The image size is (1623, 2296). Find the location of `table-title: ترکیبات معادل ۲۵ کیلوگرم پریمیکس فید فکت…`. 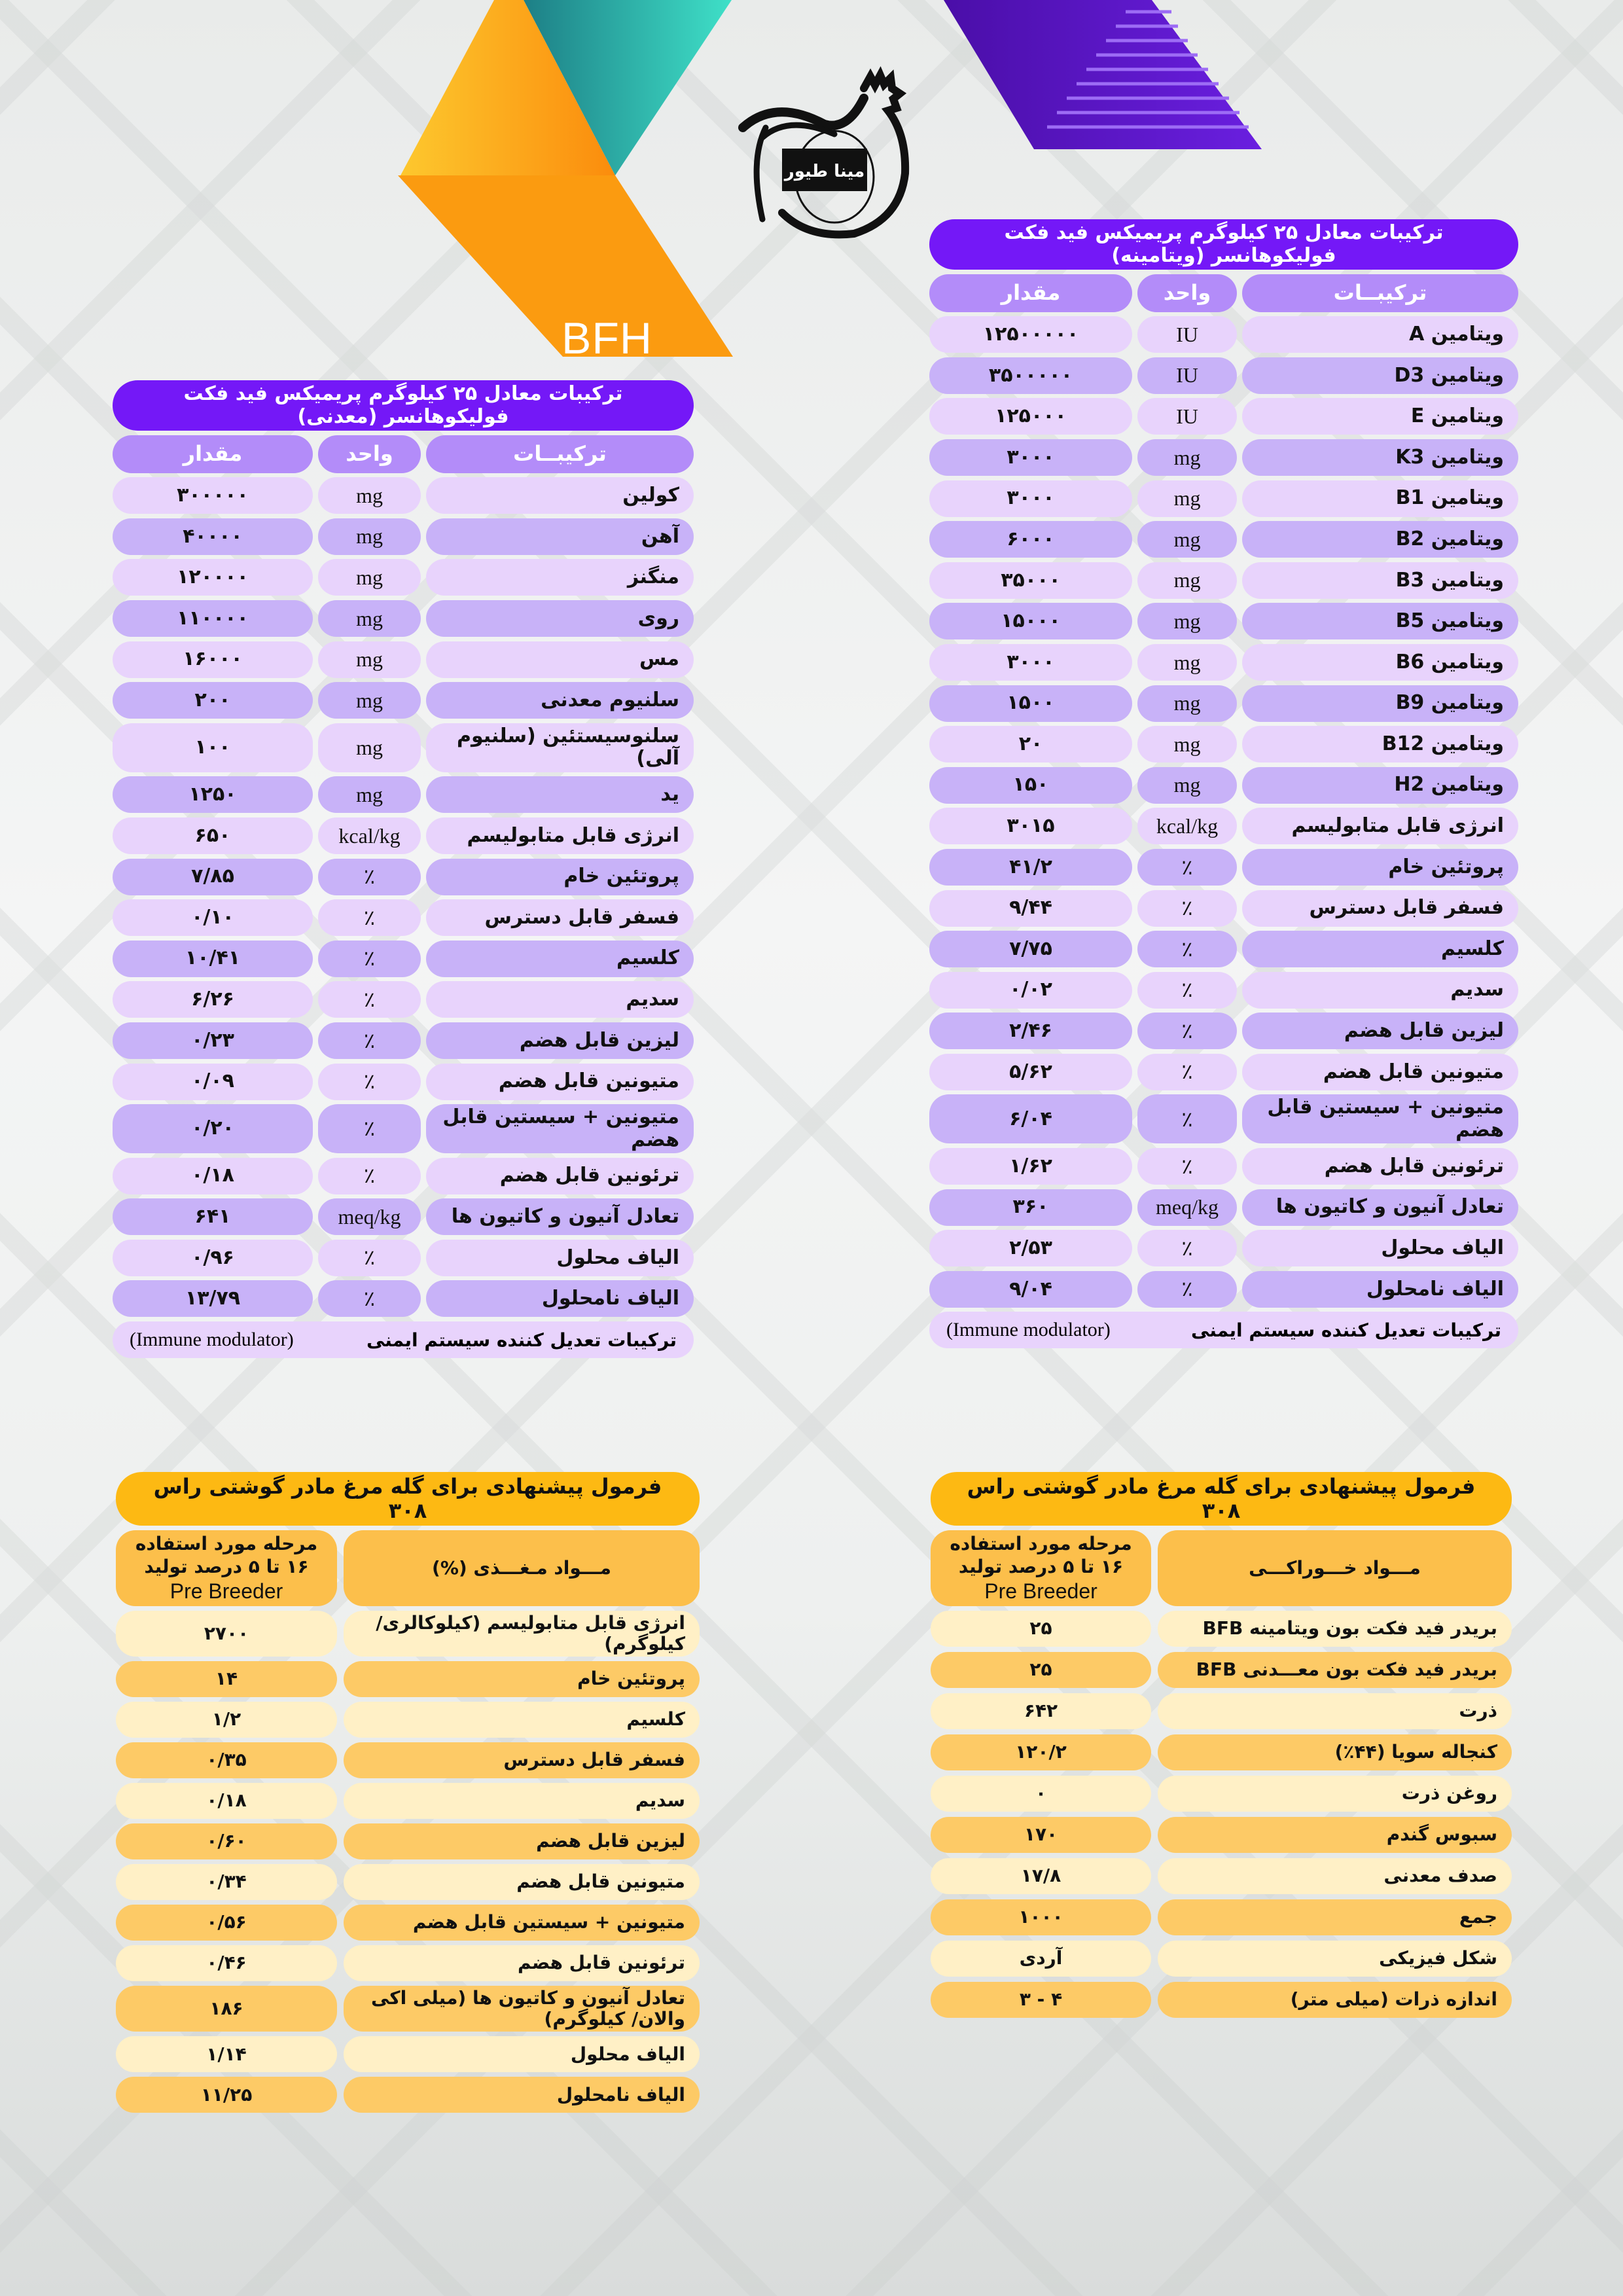

table-title: ترکیبات معادل ۲۵ کیلوگرم پریمیکس فید فکت… is located at coordinates (403, 405).